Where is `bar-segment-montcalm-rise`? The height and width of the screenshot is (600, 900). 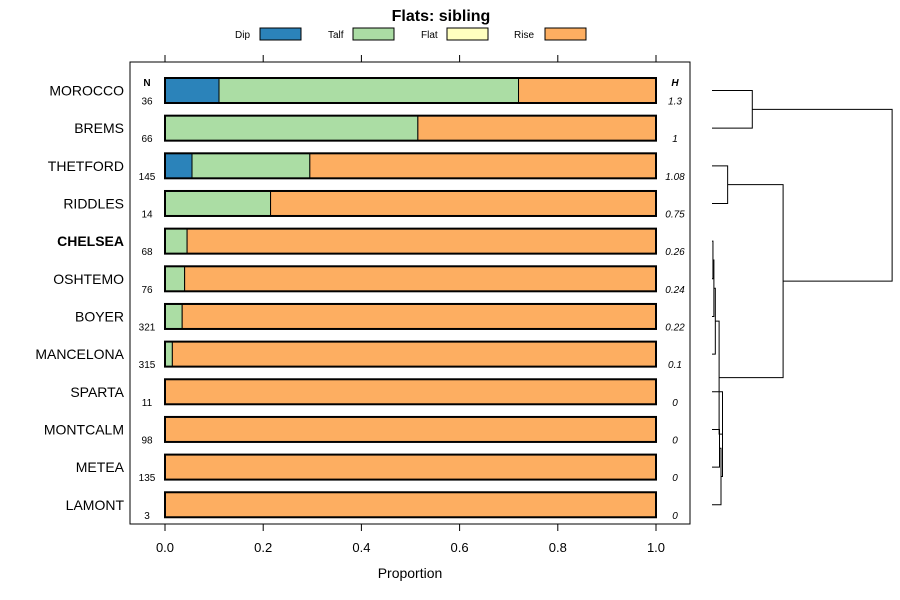 bar-segment-montcalm-rise is located at coordinates (410, 429).